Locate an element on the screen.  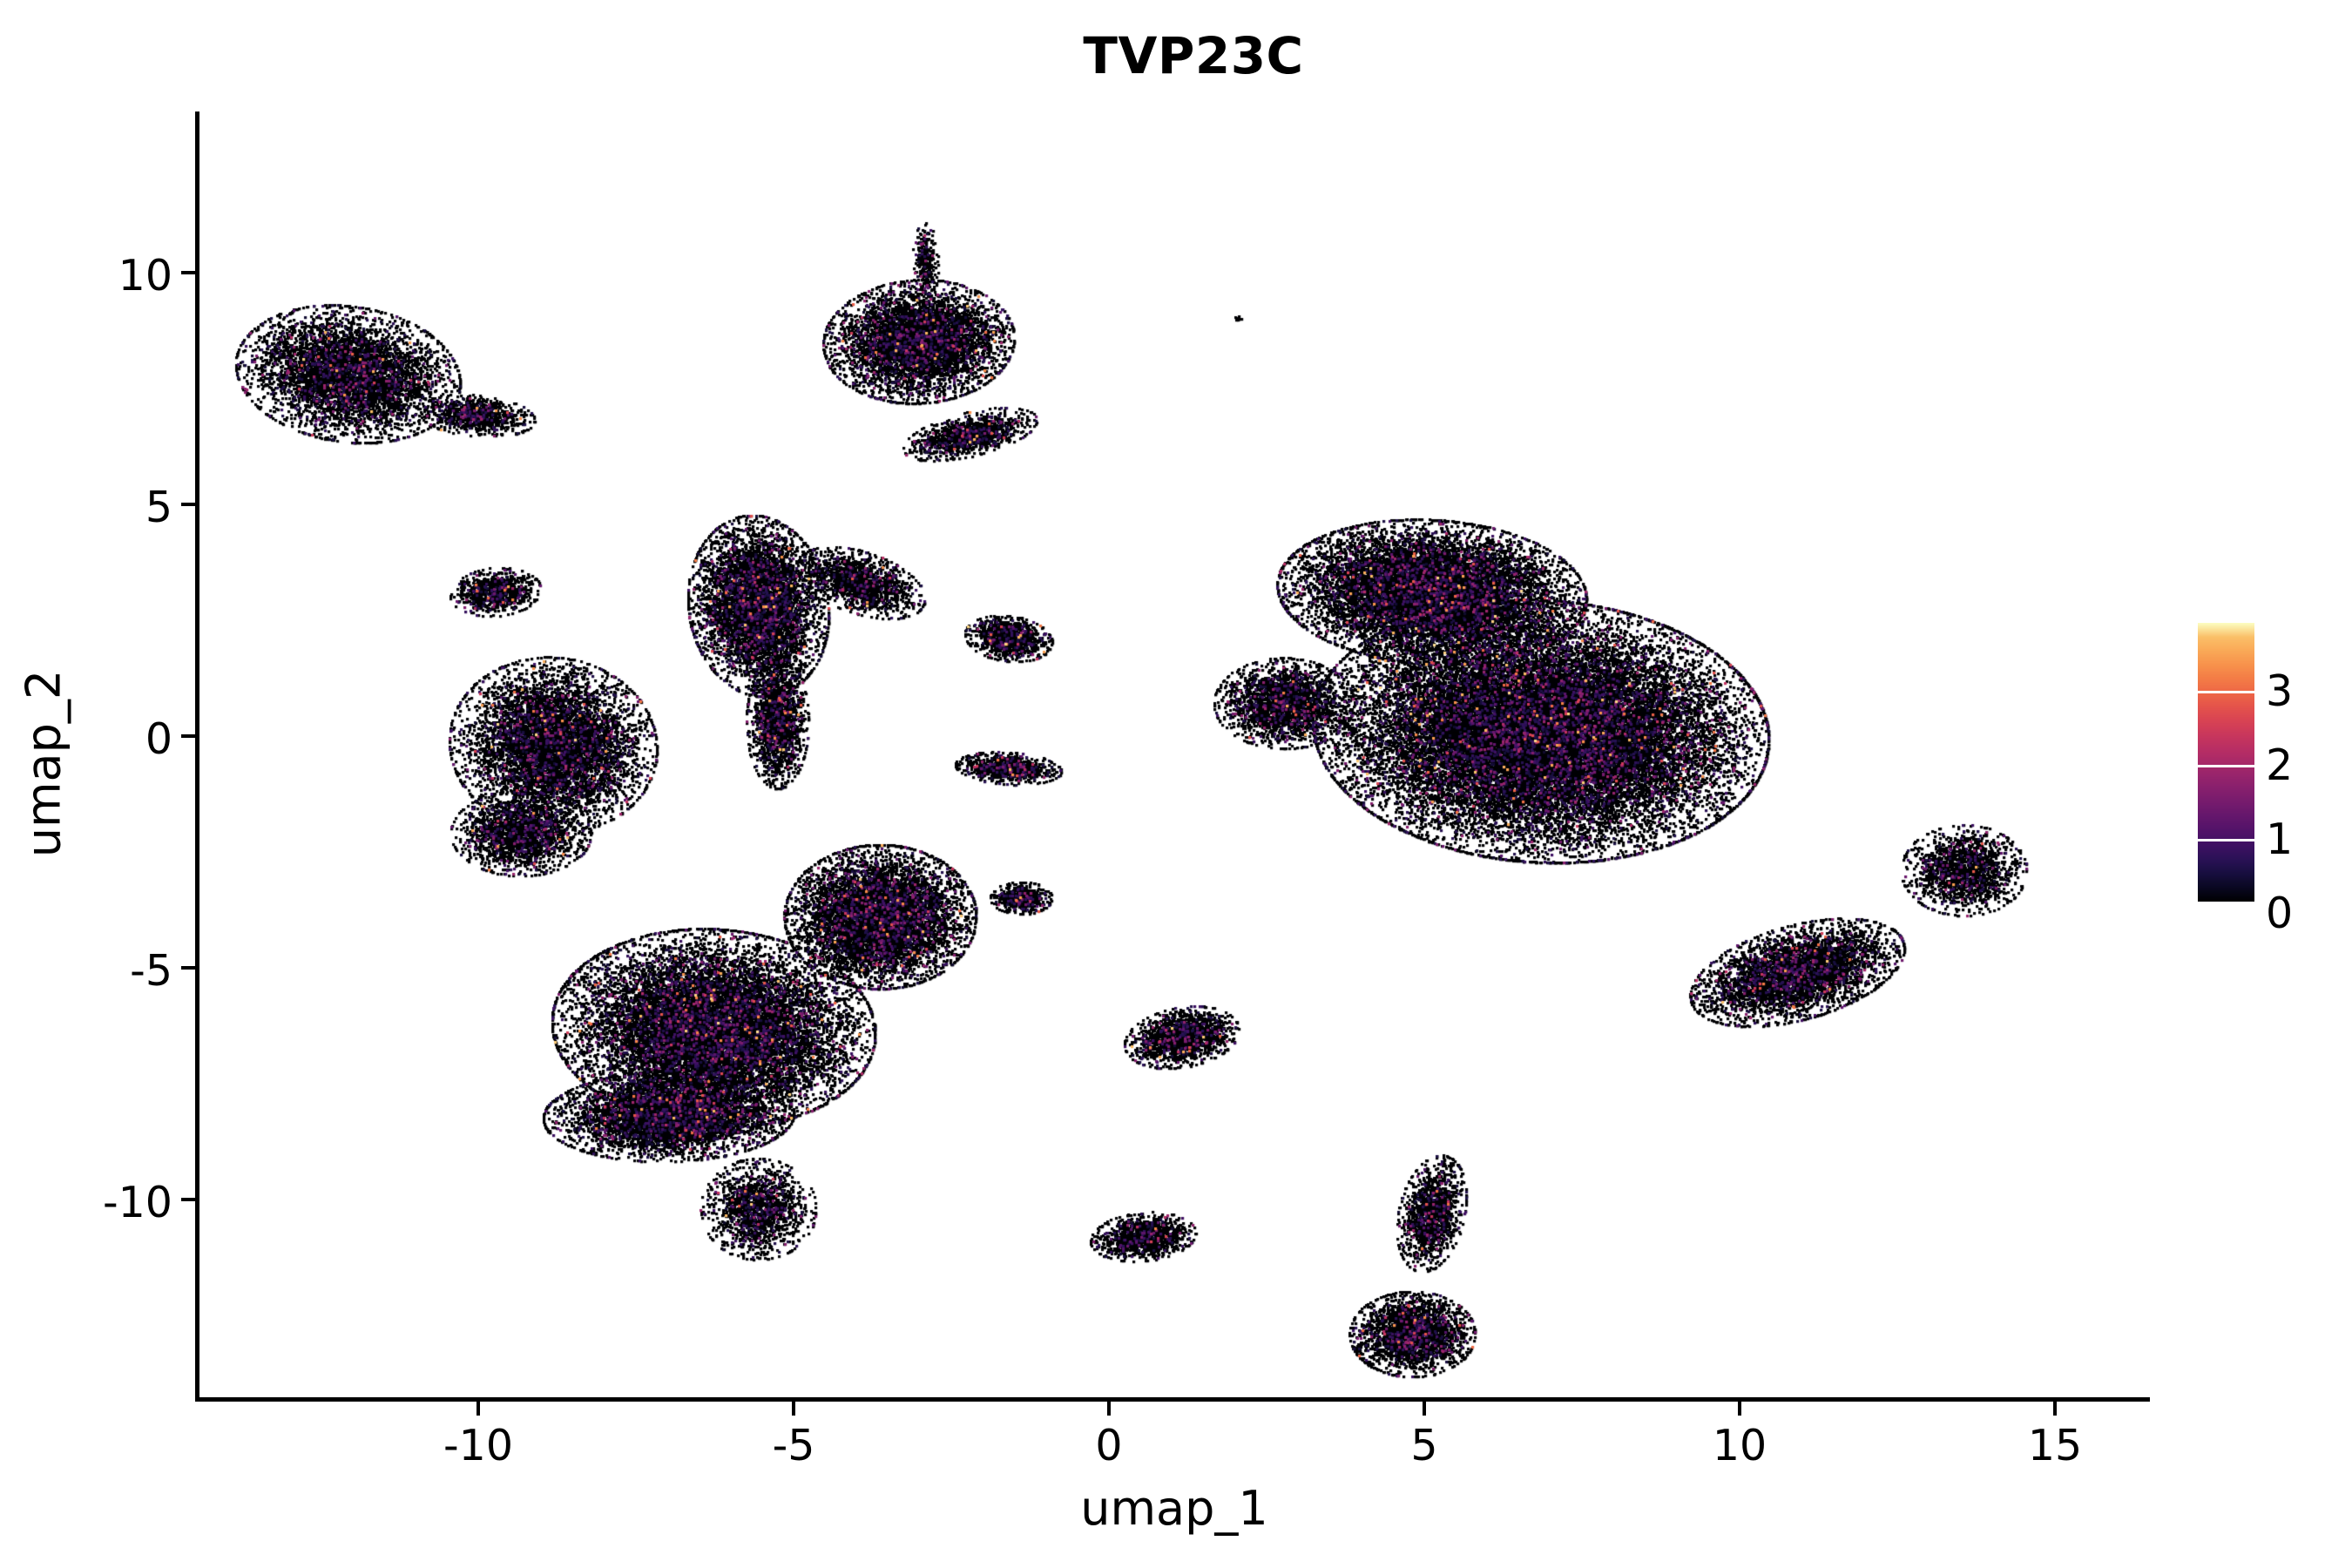
y-tick-label: -5 is located at coordinates (151, 971).